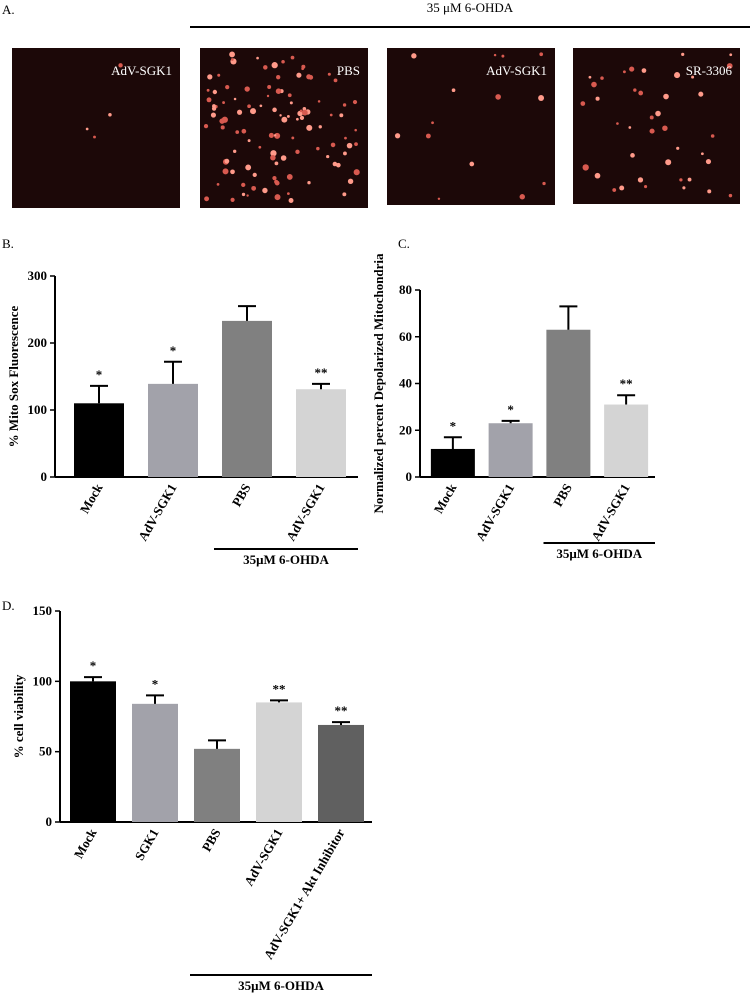 This screenshot has width=750, height=997. I want to click on significance: *, so click(453, 425).